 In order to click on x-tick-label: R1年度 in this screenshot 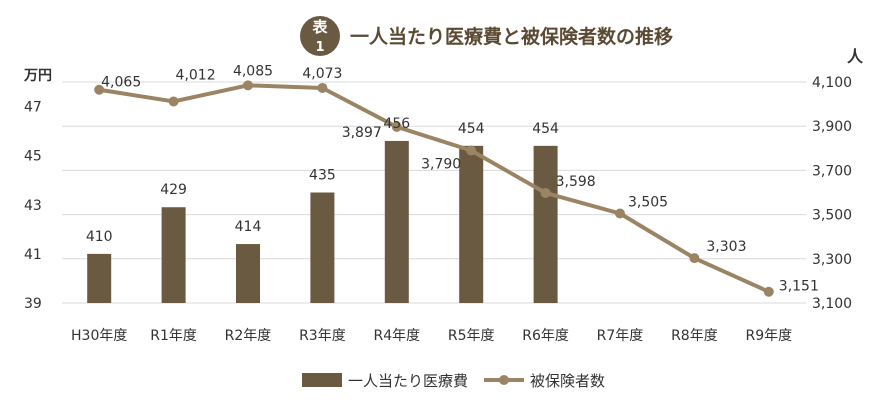, I will do `click(173, 336)`.